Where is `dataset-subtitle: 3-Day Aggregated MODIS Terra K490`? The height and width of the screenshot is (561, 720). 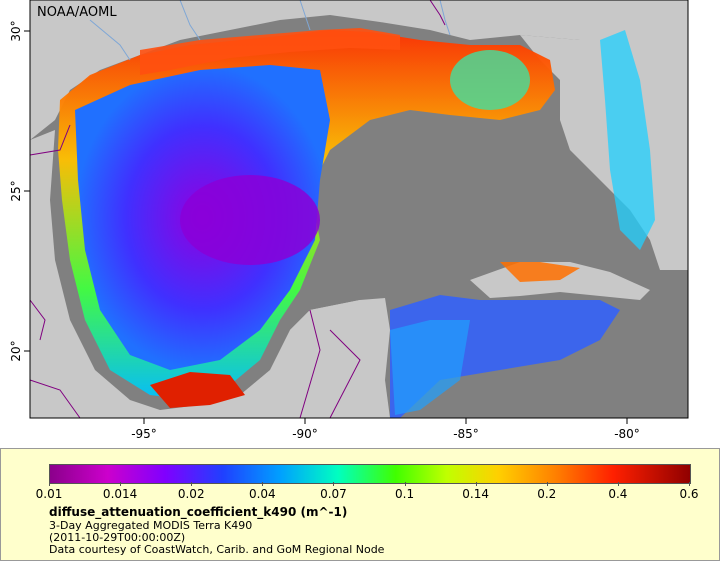
dataset-subtitle: 3-Day Aggregated MODIS Terra K490 is located at coordinates (151, 525).